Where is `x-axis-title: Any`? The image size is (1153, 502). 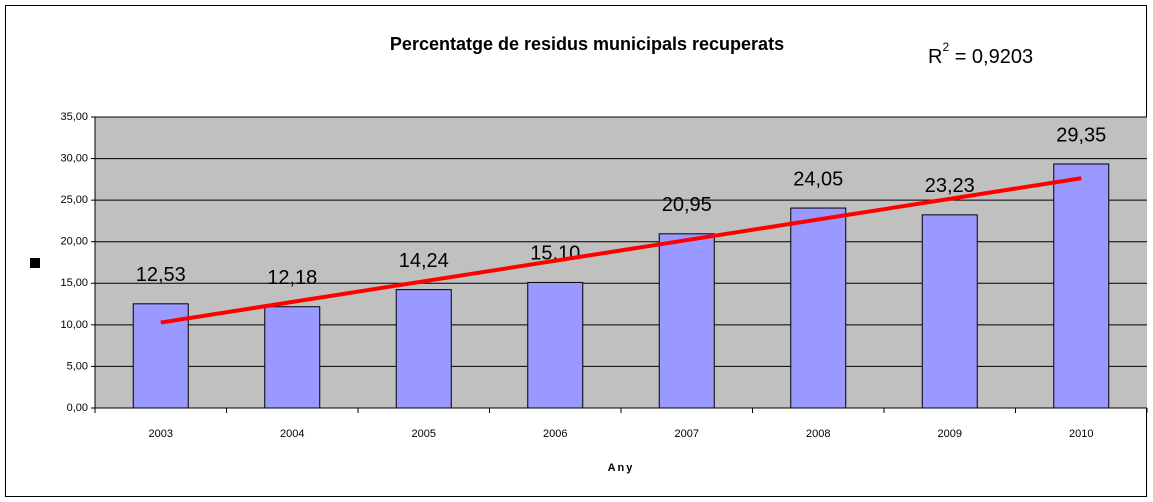
x-axis-title: Any is located at coordinates (621, 468).